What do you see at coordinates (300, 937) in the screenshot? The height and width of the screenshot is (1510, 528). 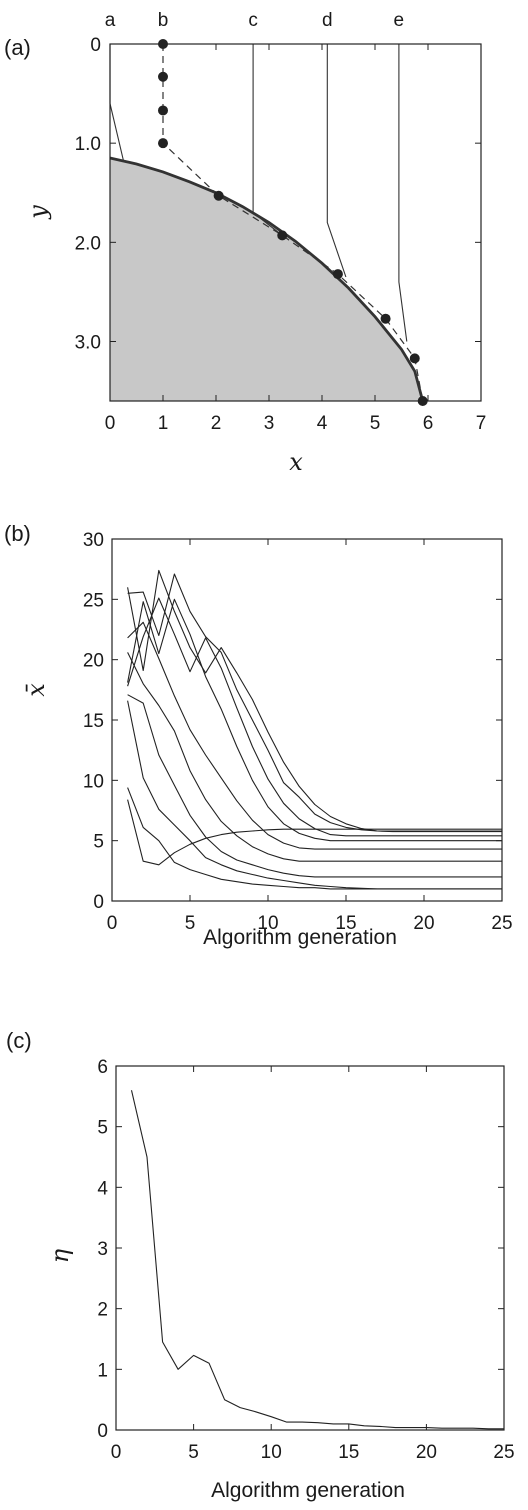 I see `x-axis-label-b: Algorithm generation` at bounding box center [300, 937].